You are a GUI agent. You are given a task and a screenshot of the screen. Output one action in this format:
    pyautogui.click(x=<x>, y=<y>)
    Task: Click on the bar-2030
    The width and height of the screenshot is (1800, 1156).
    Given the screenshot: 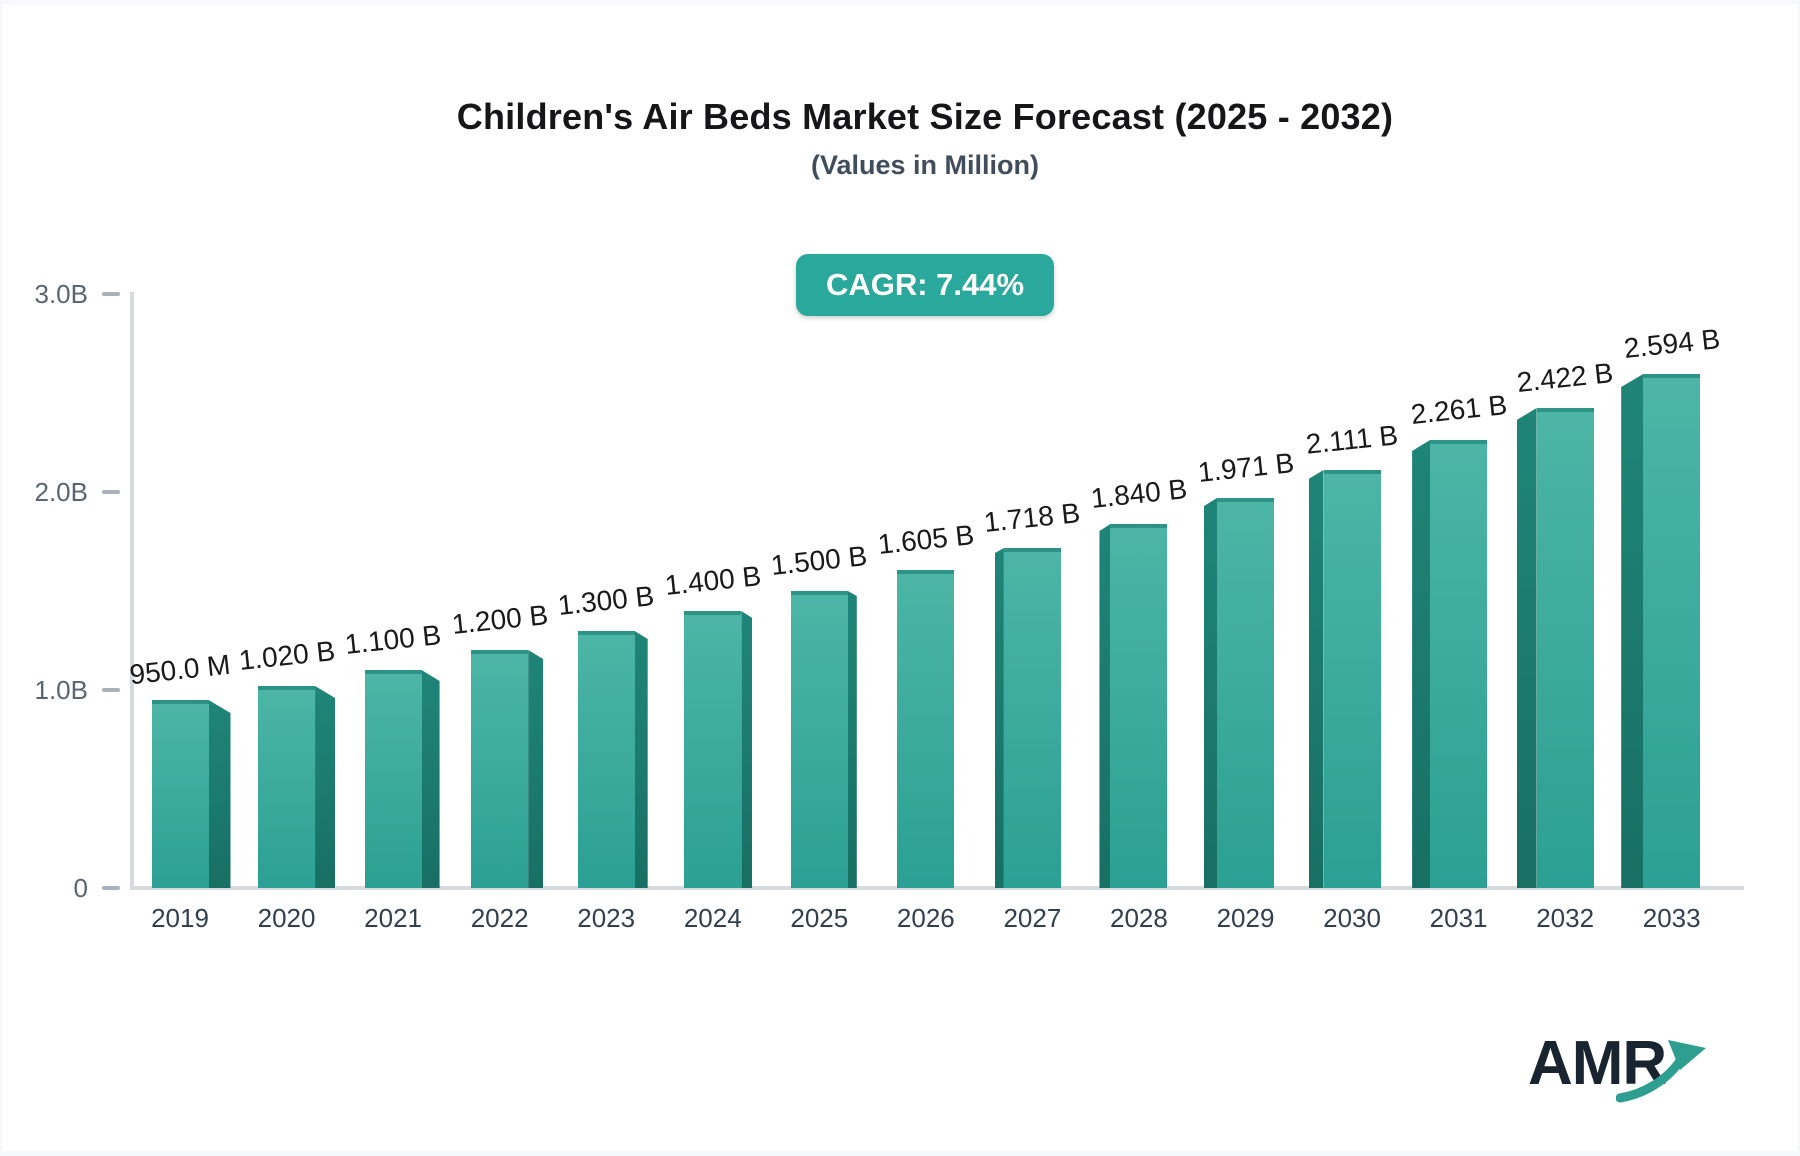 What is the action you would take?
    pyautogui.click(x=1352, y=679)
    